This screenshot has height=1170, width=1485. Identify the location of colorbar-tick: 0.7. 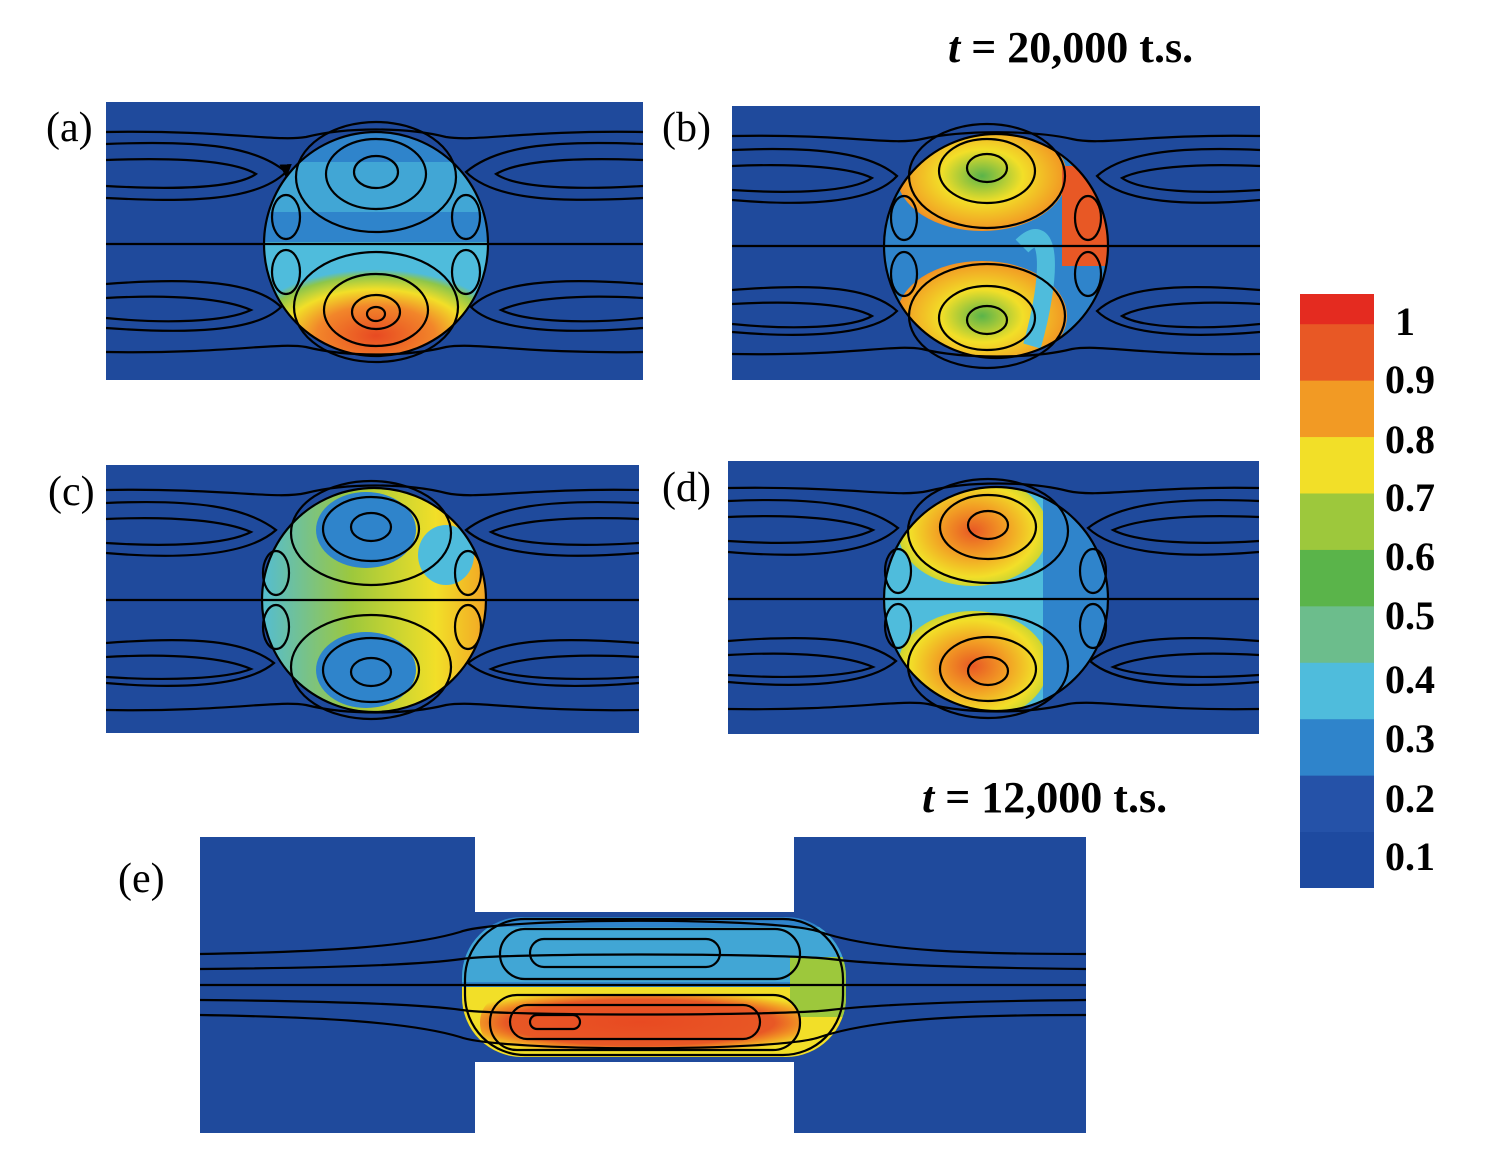
(1410, 497).